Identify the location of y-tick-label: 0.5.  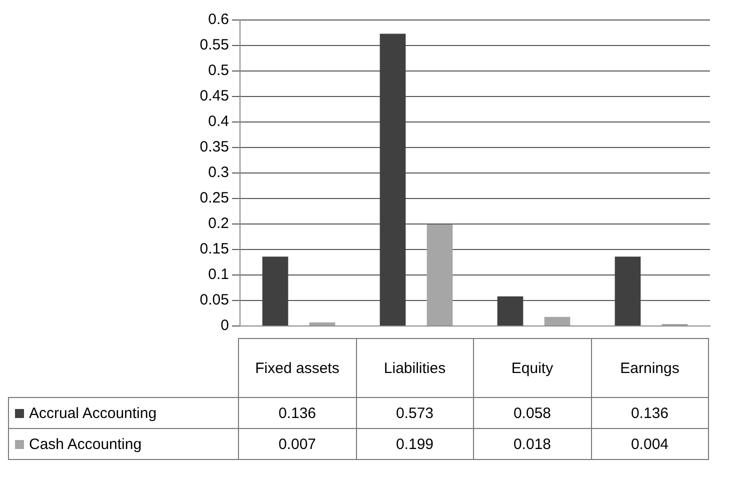
(218, 71).